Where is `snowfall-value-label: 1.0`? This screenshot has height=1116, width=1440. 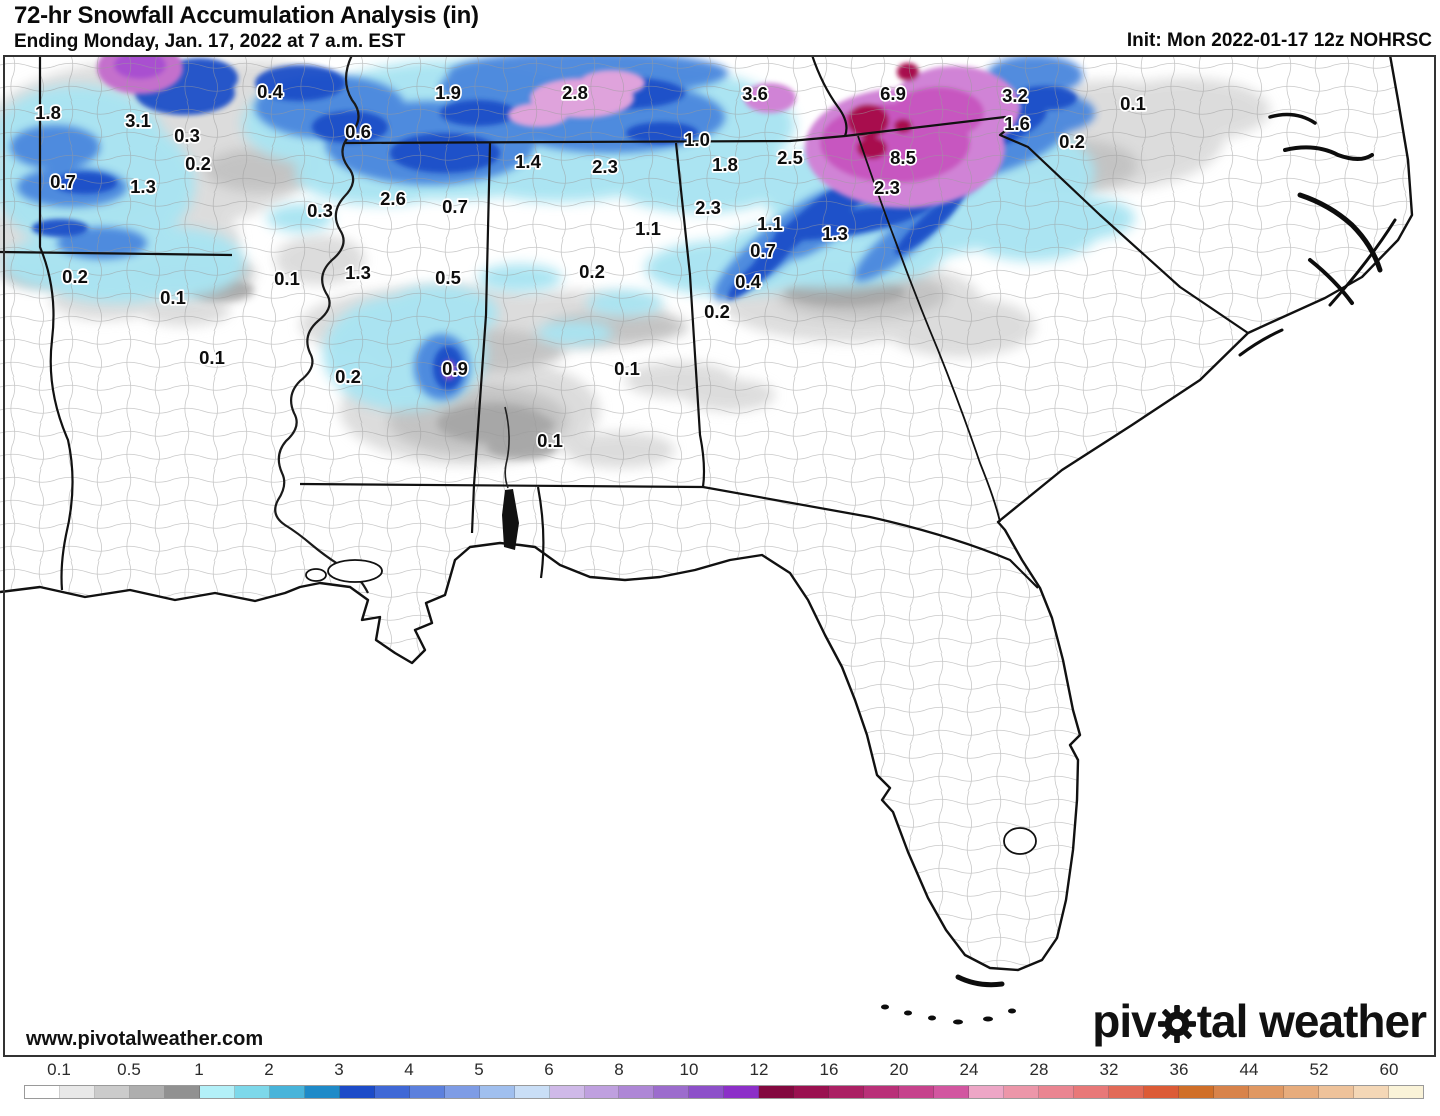 snowfall-value-label: 1.0 is located at coordinates (697, 139).